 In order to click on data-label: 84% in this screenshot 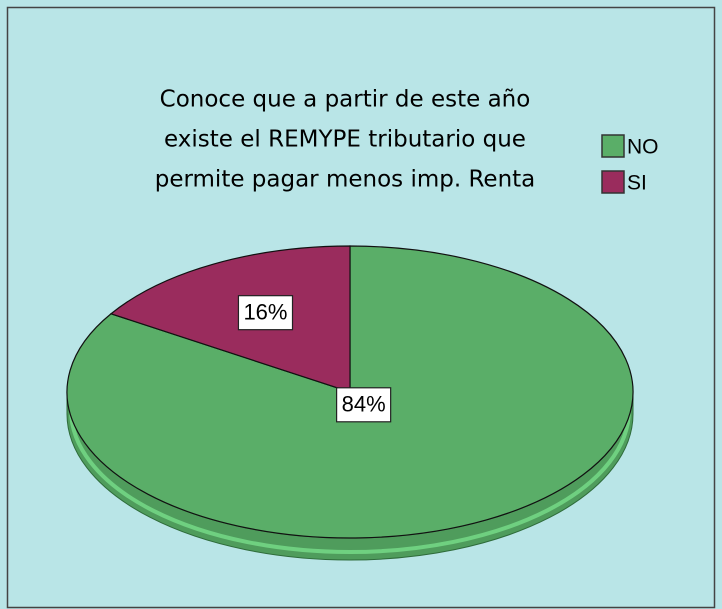, I will do `click(364, 404)`.